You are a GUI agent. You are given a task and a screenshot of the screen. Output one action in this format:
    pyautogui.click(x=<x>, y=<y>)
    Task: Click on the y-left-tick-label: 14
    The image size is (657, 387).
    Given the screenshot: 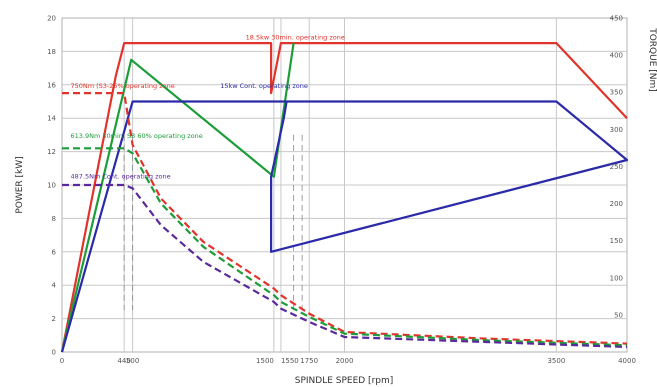 What is the action you would take?
    pyautogui.click(x=51, y=119)
    